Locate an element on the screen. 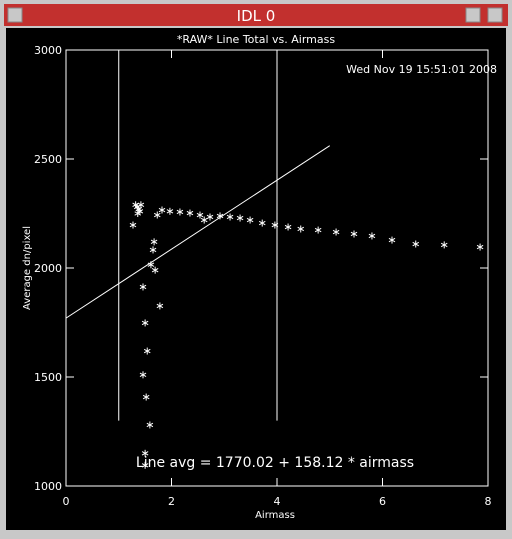 The width and height of the screenshot is (512, 539). x-tick-label: 6 is located at coordinates (382, 501).